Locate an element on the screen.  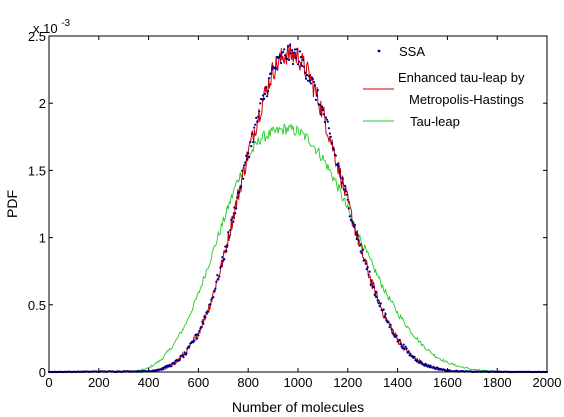
legend-entry-enhanced: Enhanced tau-leap by Metropolis-Hastings is located at coordinates (444, 88).